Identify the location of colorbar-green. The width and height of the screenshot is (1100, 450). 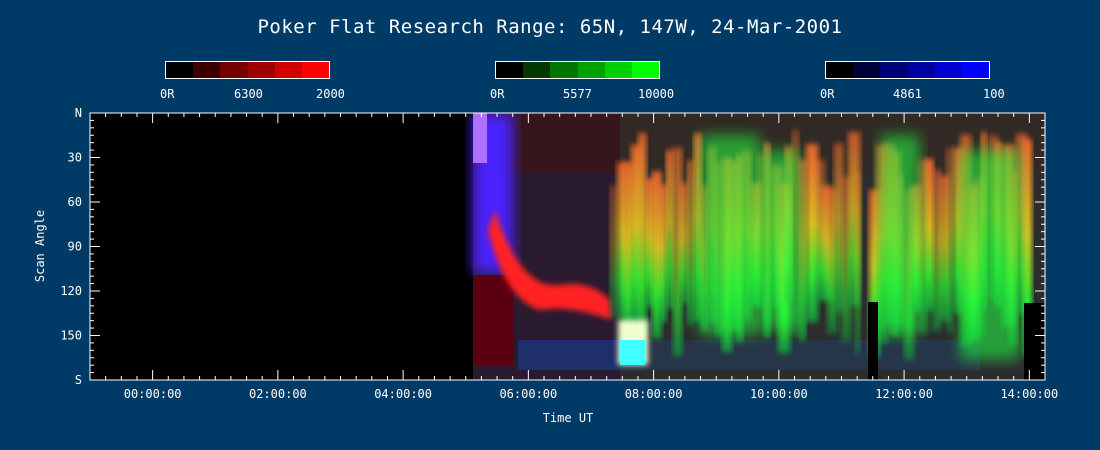
(577, 70).